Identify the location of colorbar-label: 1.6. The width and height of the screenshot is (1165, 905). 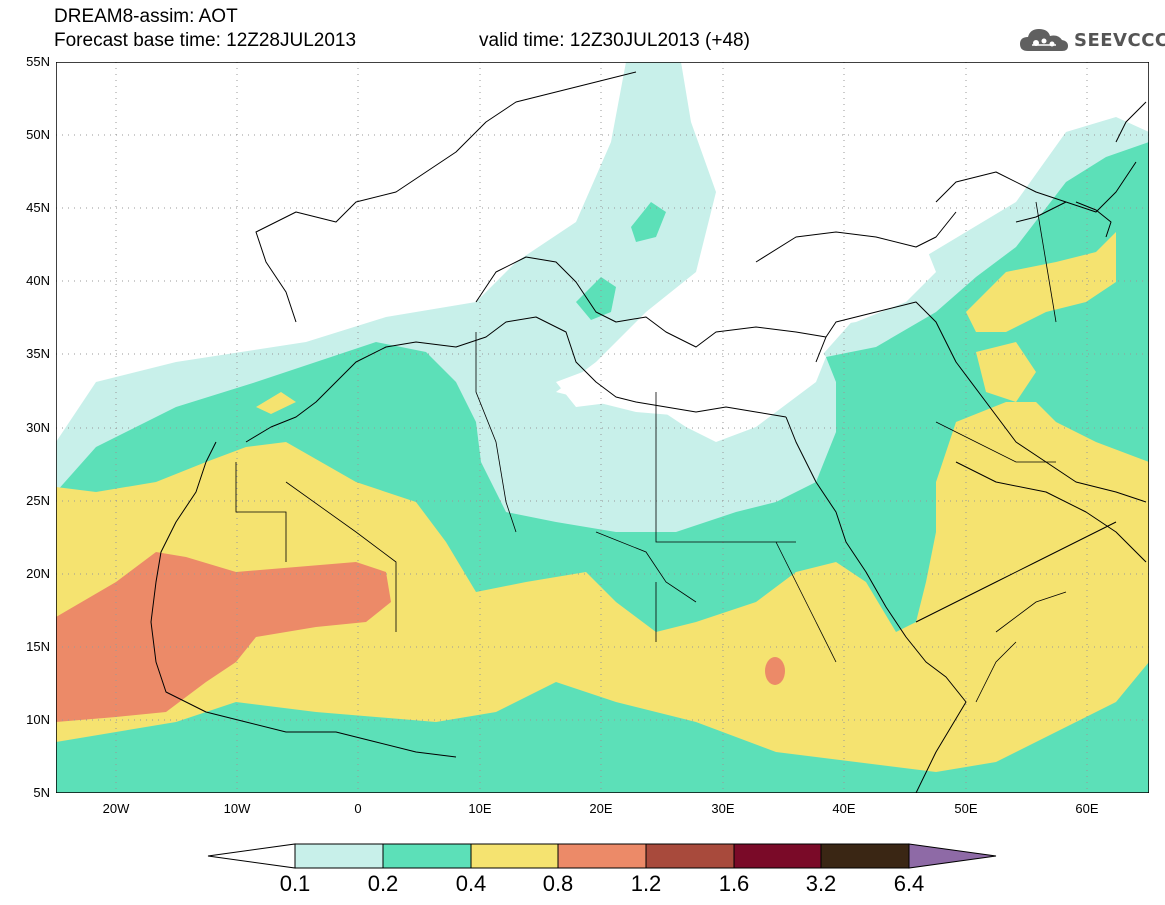
(734, 883).